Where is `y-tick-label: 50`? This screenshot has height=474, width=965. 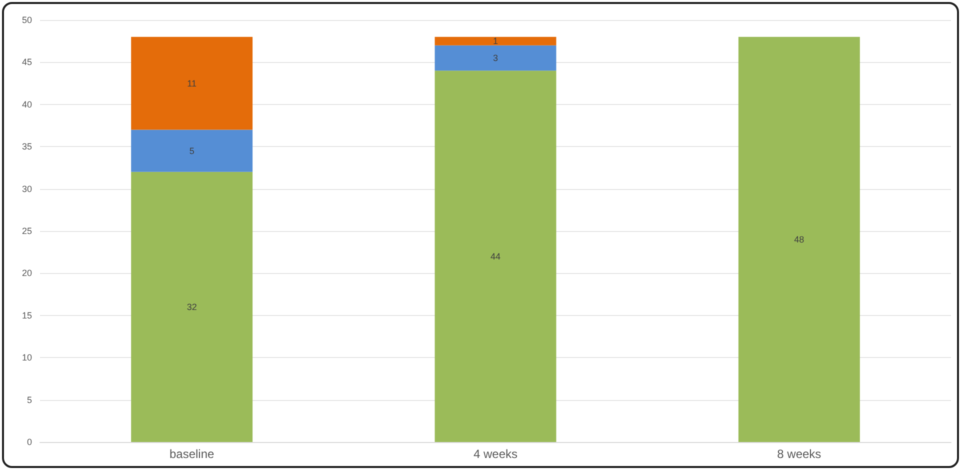
y-tick-label: 50 is located at coordinates (27, 20).